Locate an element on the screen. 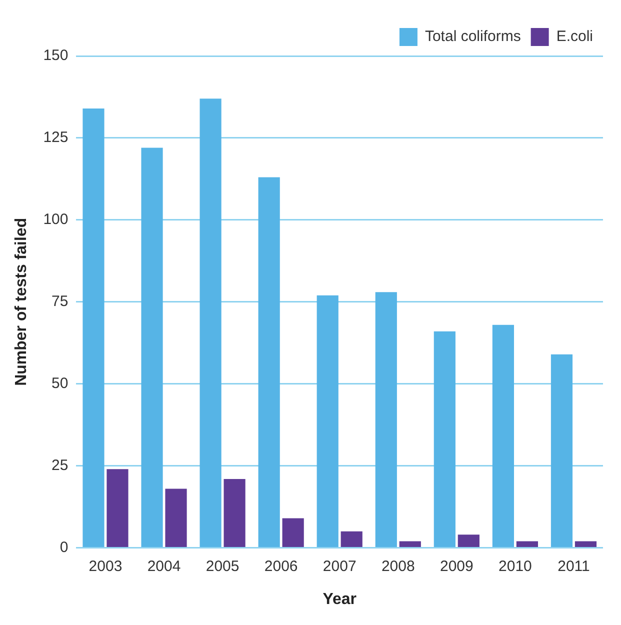  x-tick-label: 2003 is located at coordinates (105, 566).